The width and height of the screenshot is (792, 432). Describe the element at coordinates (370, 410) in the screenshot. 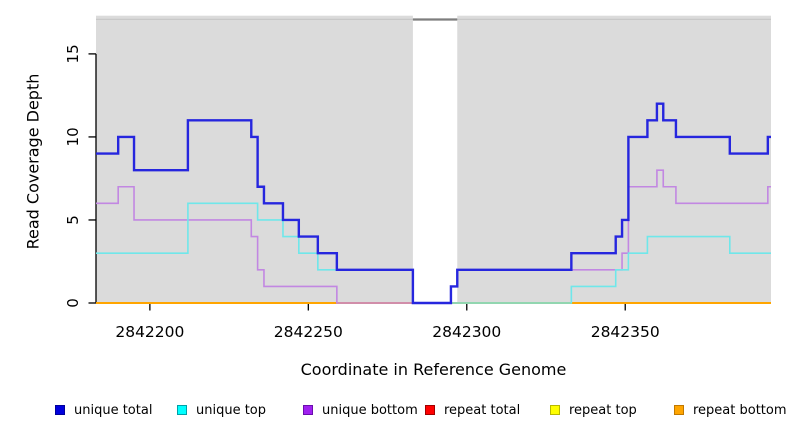

I see `legend-label-unique-bottom: unique bottom` at that location.